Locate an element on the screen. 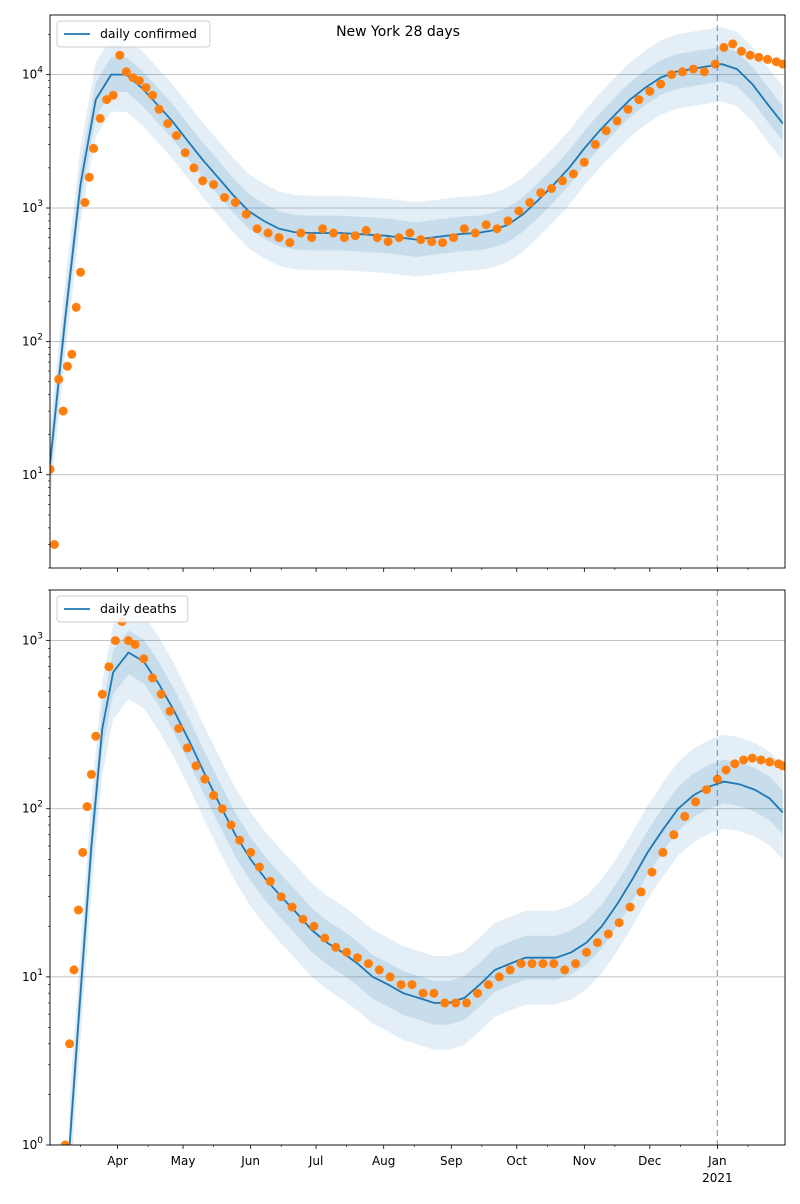  x-tick-label: Jun is located at coordinates (250, 1161).